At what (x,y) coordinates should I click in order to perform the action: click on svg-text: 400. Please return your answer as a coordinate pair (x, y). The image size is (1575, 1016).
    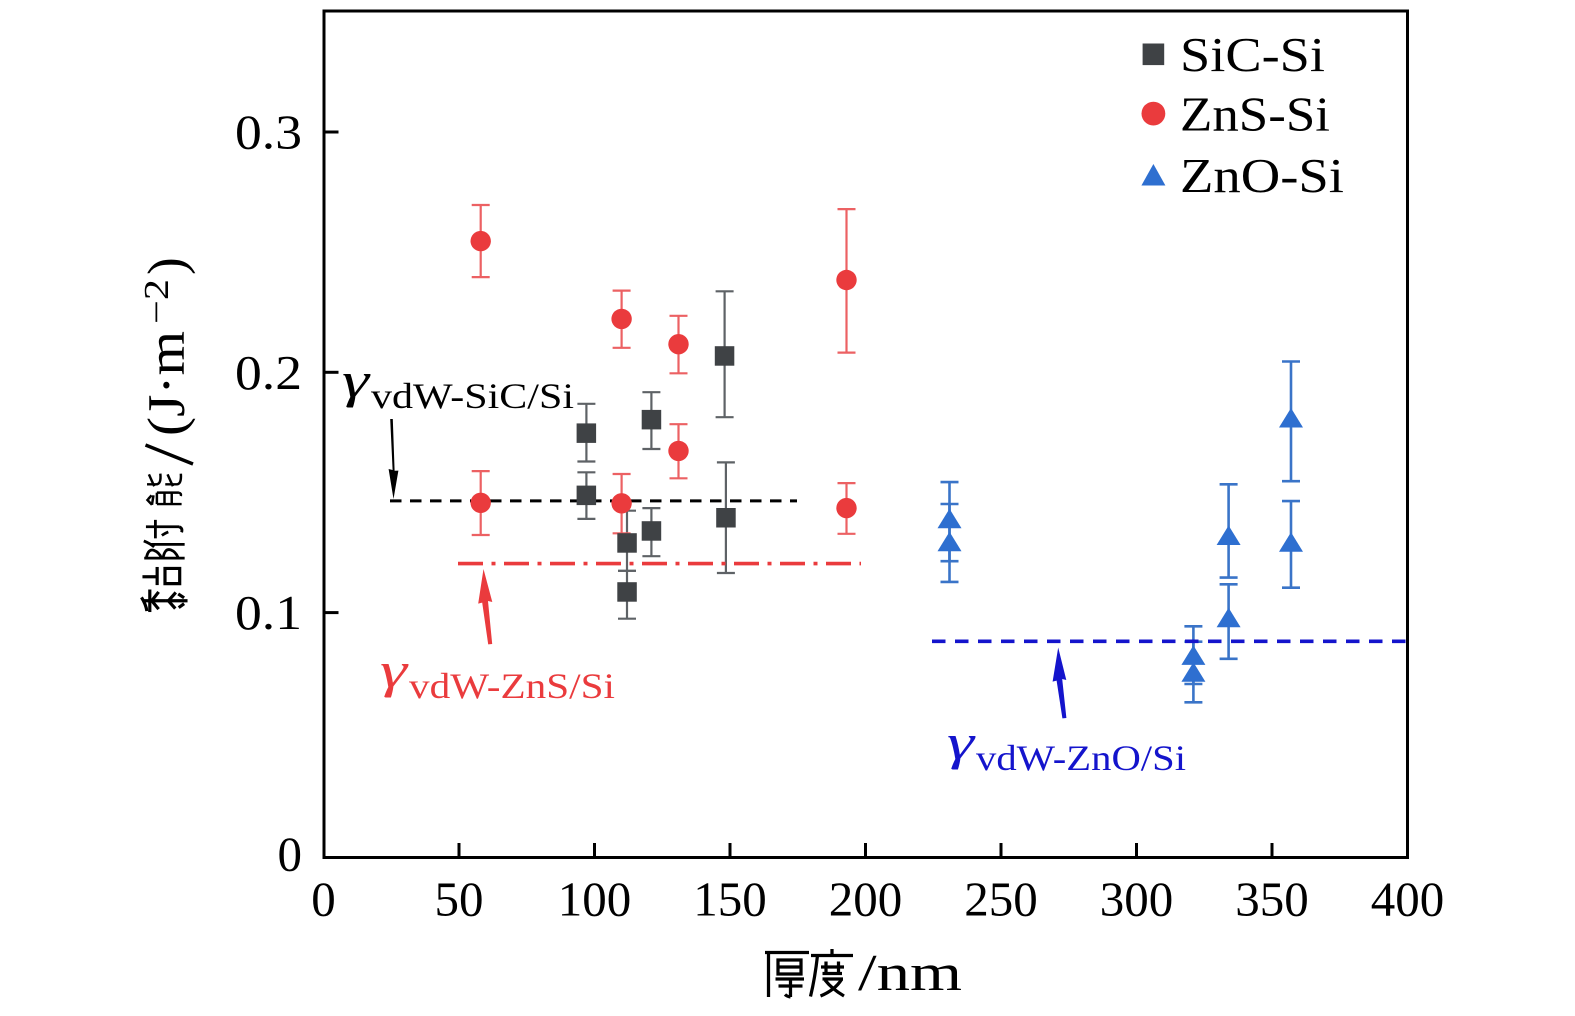
    Looking at the image, I should click on (1408, 899).